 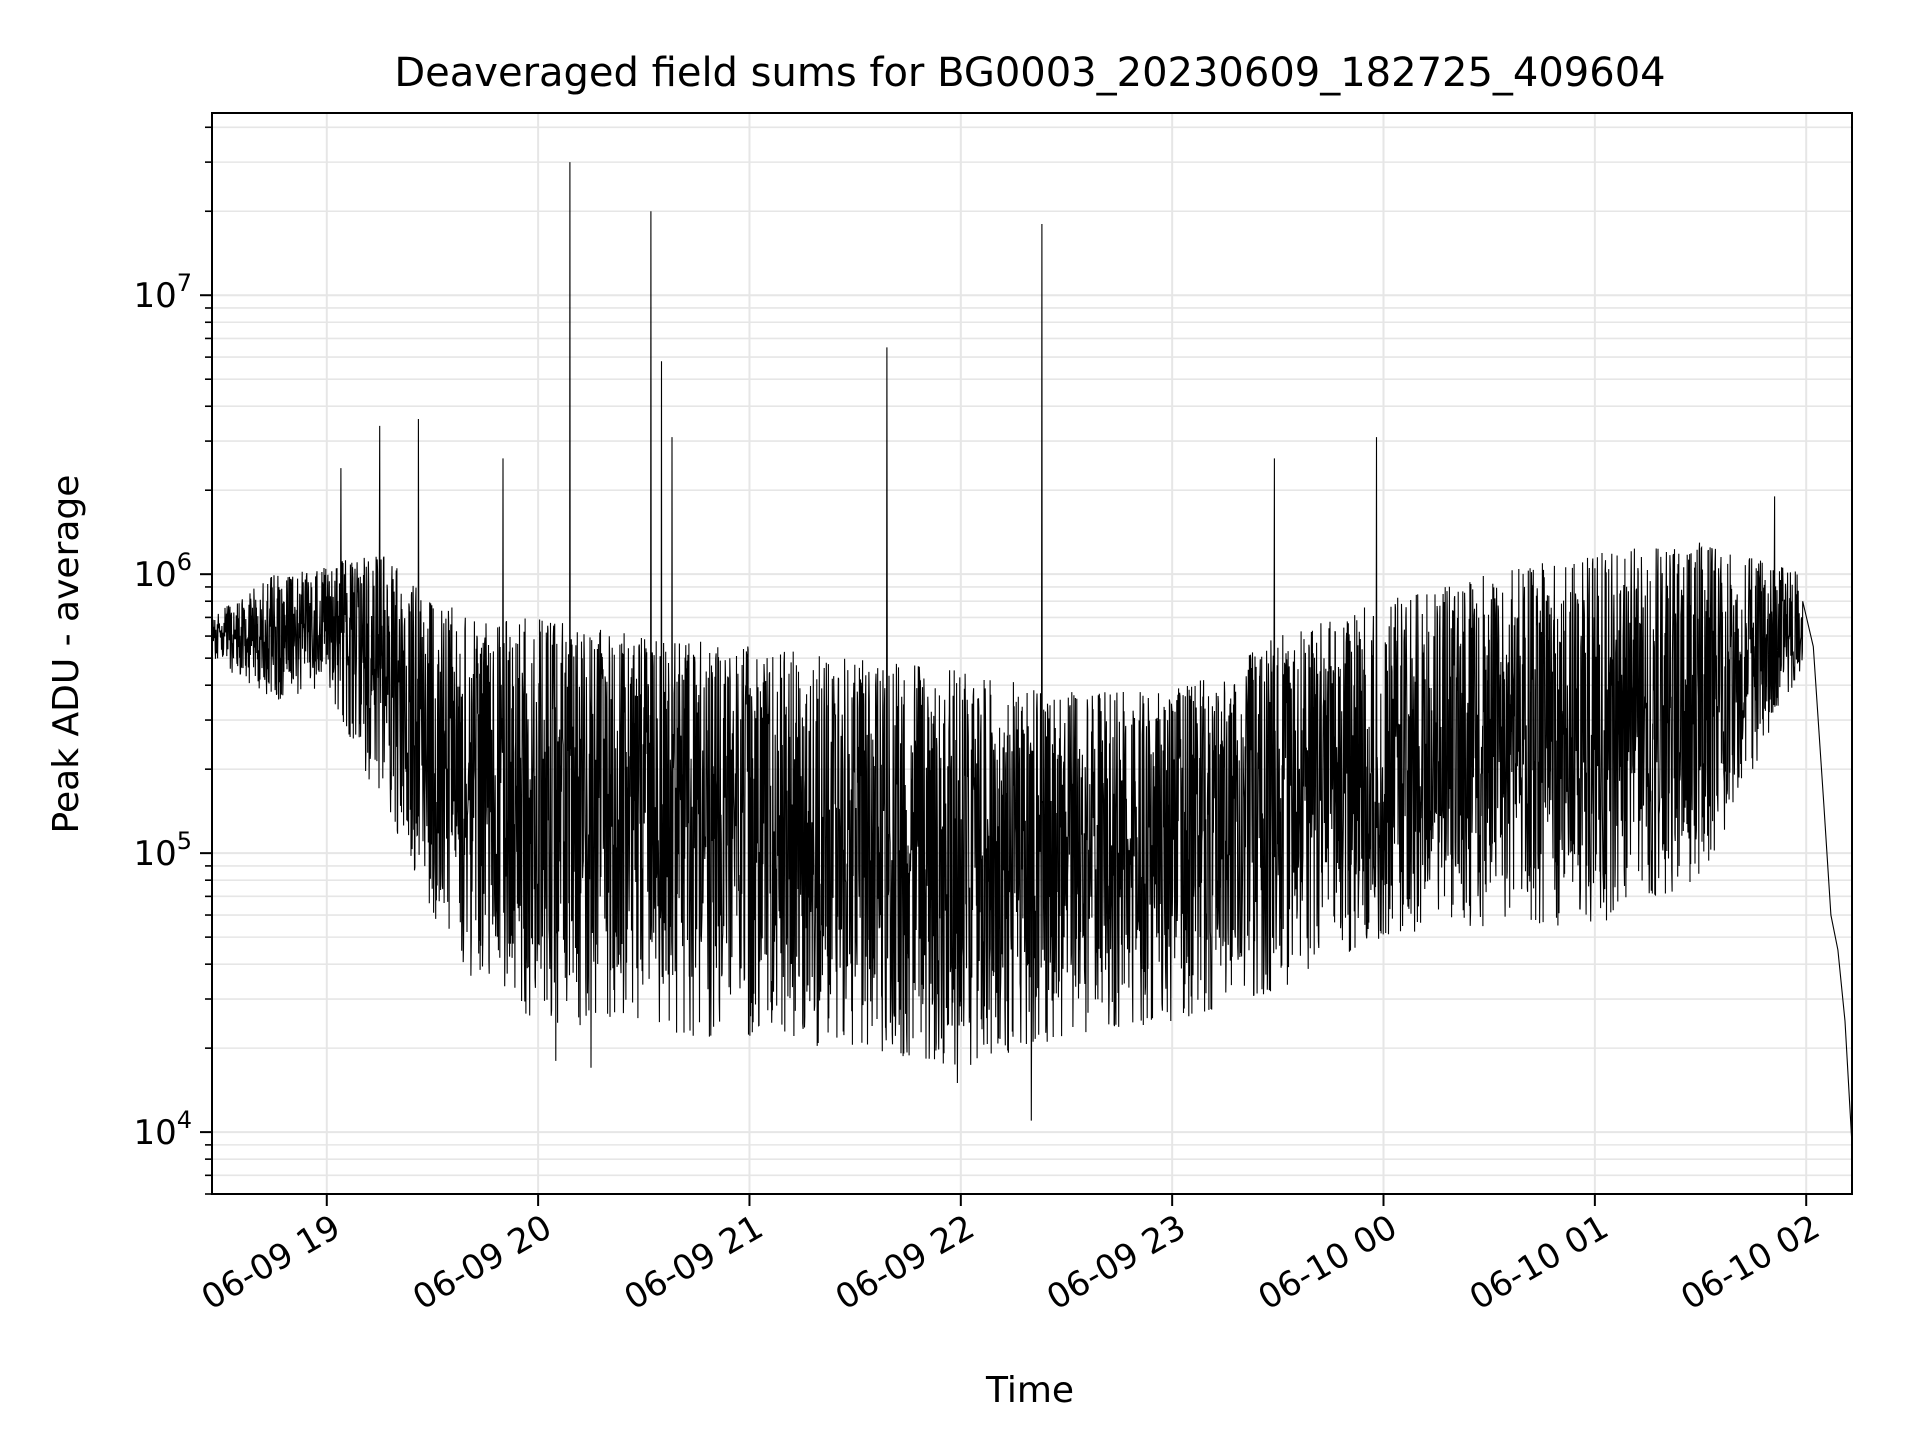 What do you see at coordinates (162, 850) in the screenshot?
I see `y-tick-label: 10⁵` at bounding box center [162, 850].